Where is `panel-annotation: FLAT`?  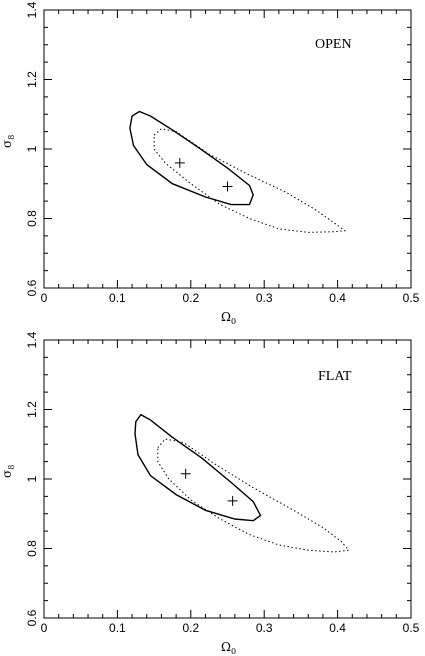
panel-annotation: FLAT is located at coordinates (335, 376).